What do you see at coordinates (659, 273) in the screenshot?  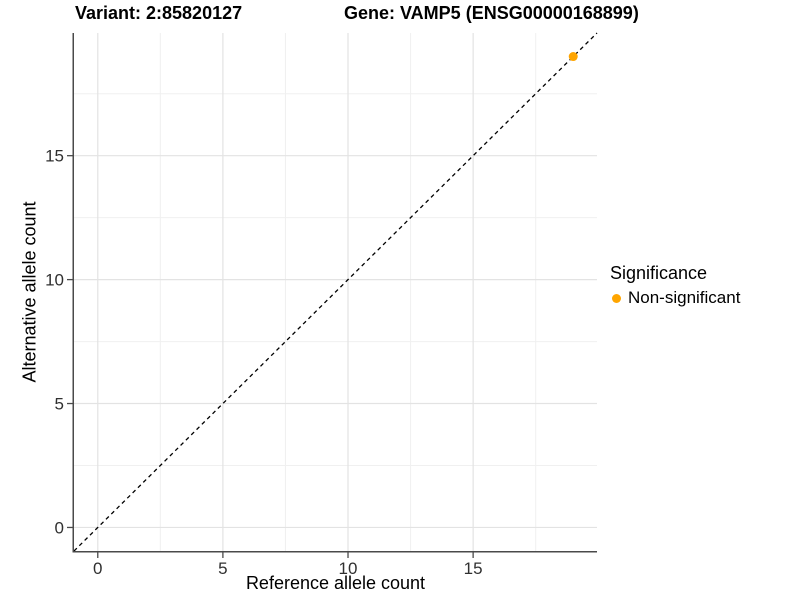 I see `legend-title: Significance` at bounding box center [659, 273].